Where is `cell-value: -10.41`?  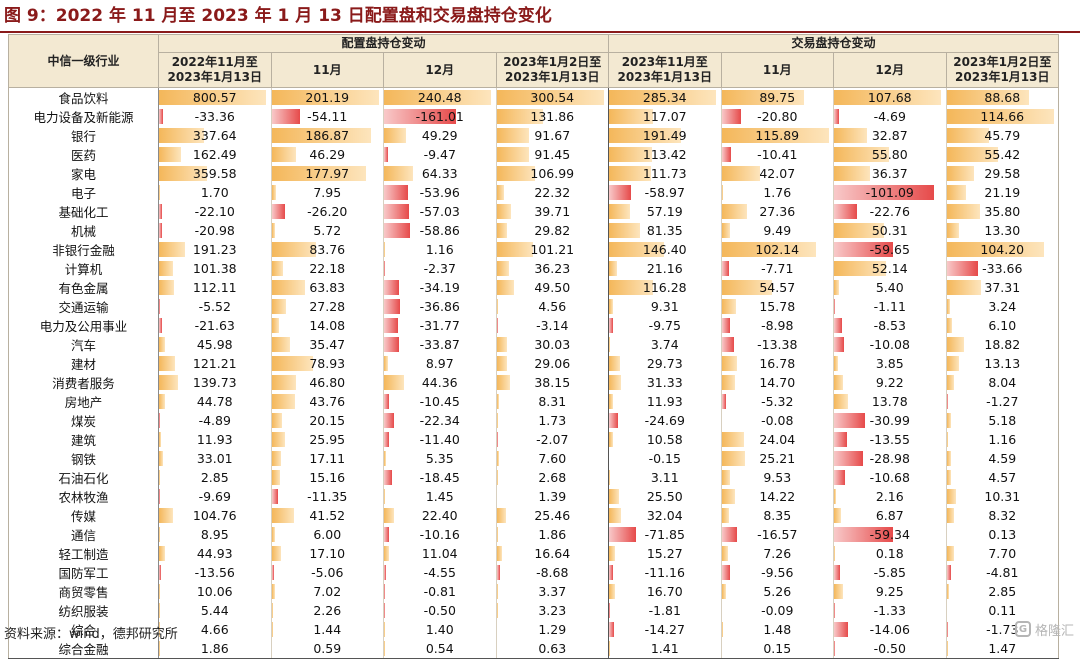
cell-value: -10.41 is located at coordinates (778, 155).